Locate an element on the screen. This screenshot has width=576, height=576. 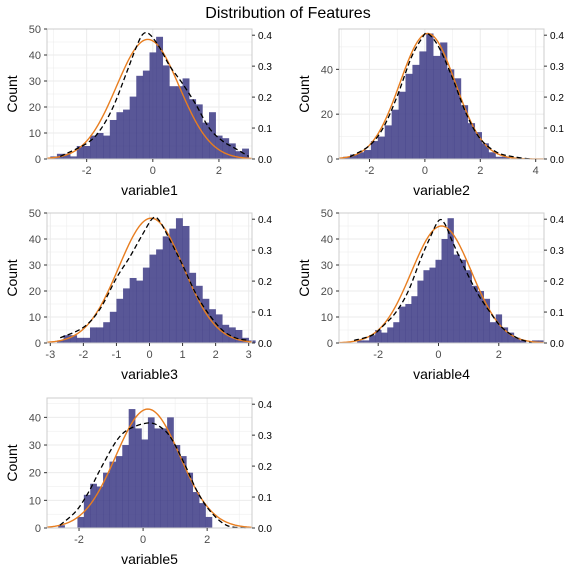
y-tick-label: 30 is located at coordinates (35, 82).